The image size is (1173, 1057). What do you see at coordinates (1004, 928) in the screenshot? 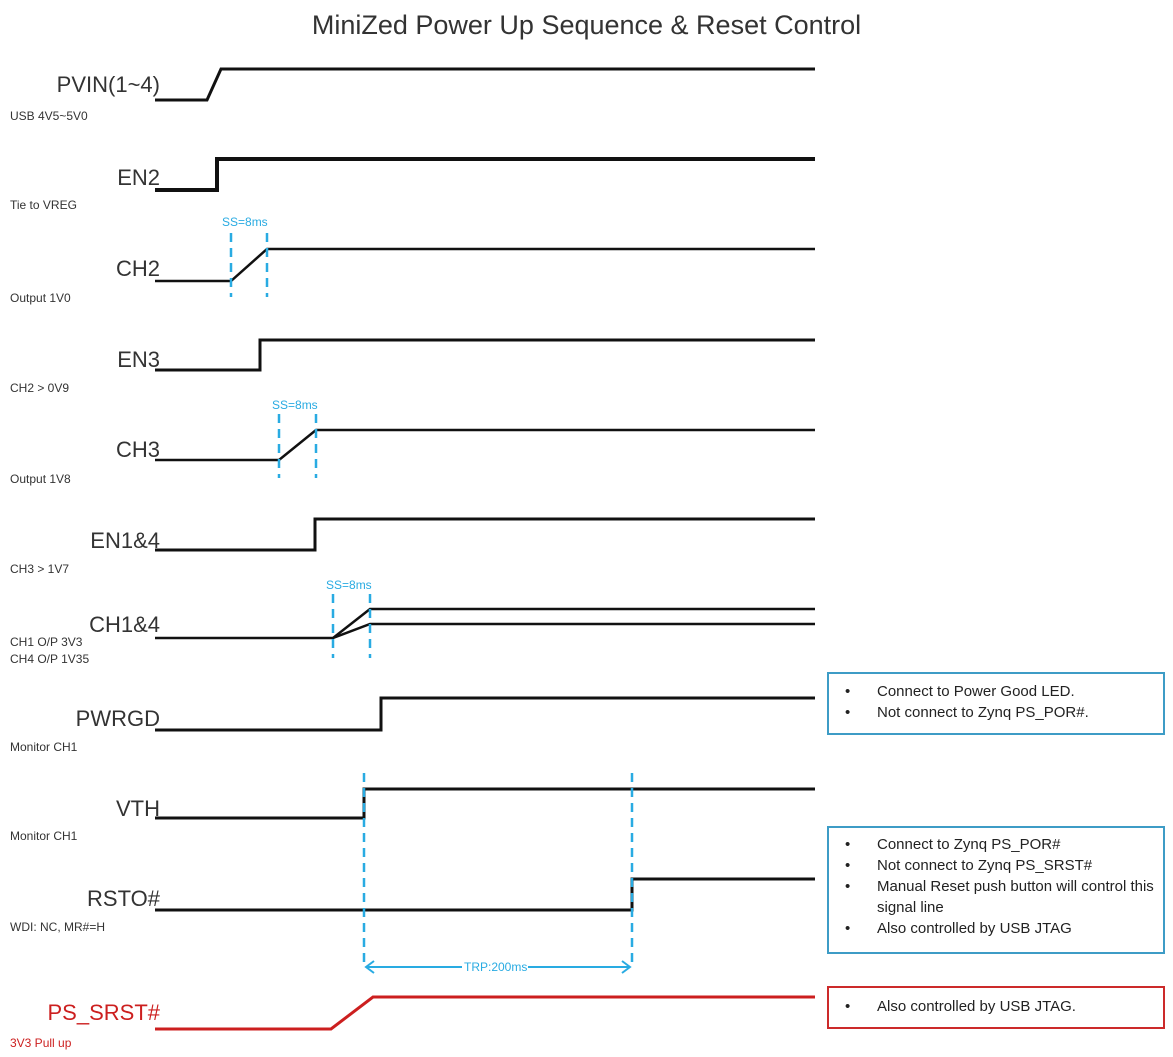
I see `note-rsto-4: Also controlled by USB JTAG` at bounding box center [1004, 928].